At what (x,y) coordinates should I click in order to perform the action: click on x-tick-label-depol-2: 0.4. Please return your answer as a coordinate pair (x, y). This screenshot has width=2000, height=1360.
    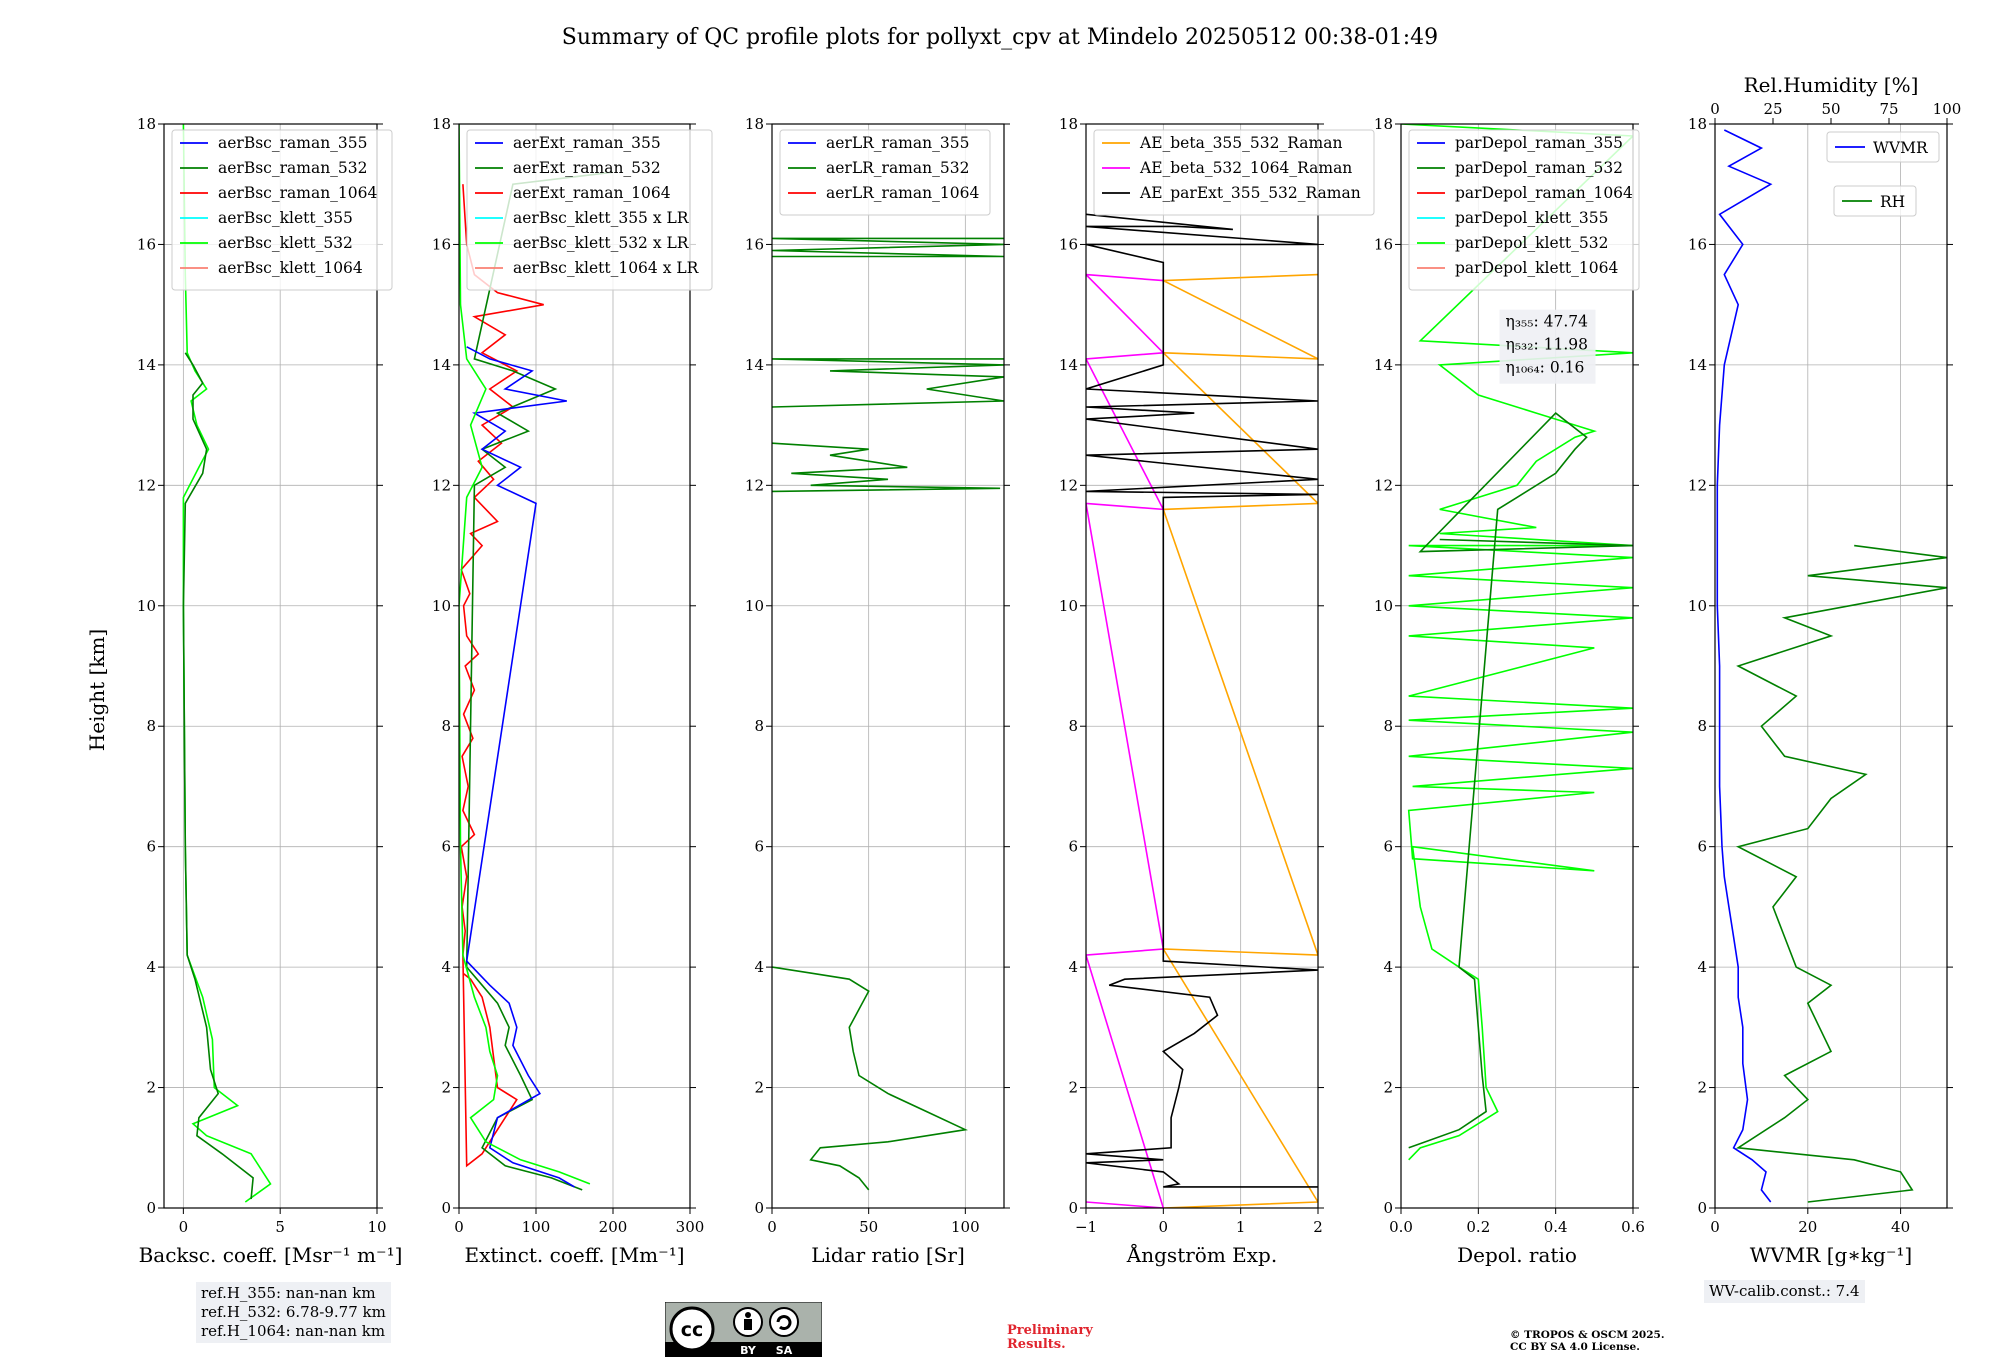
    Looking at the image, I should click on (1556, 1227).